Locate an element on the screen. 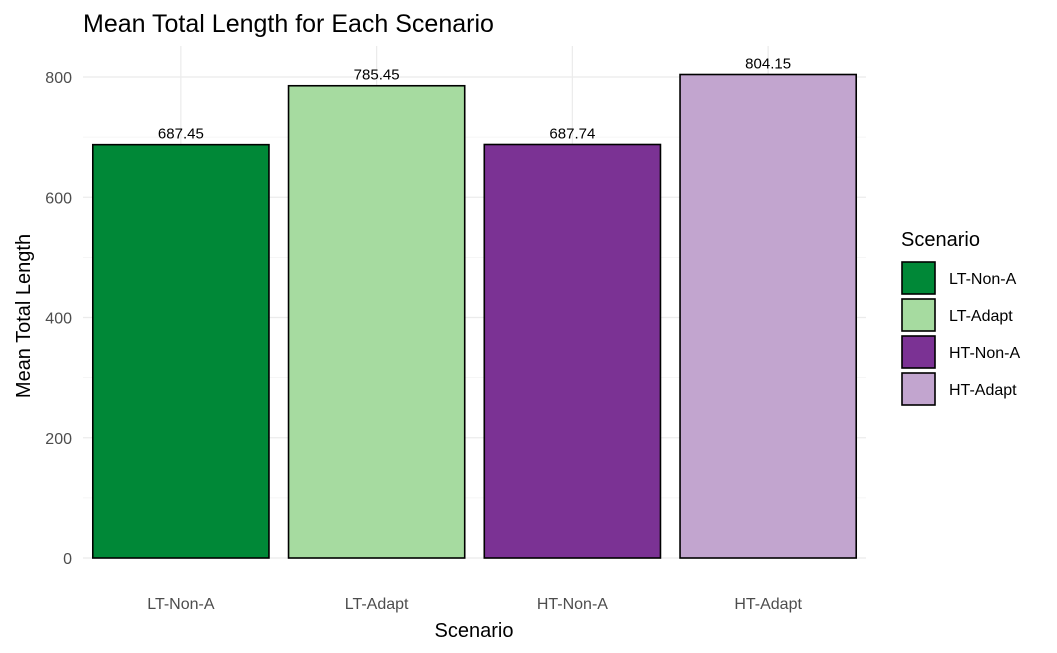  x-tick-label: HT-Non-A is located at coordinates (572, 604).